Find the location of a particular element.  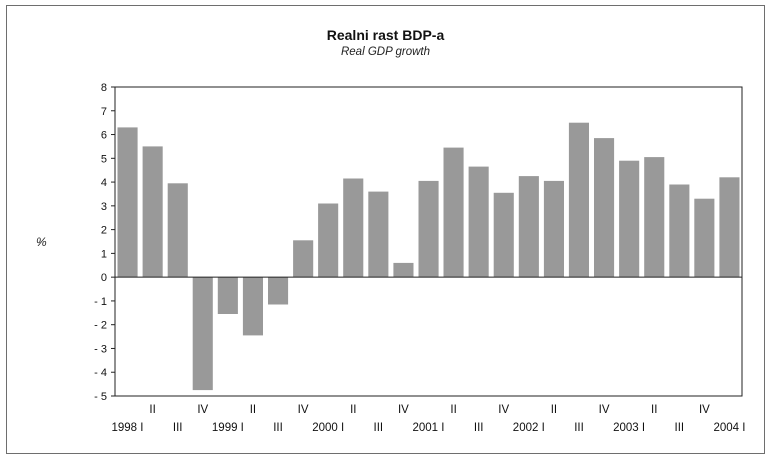

y-axis-ticks: 8 7 6 5 4 3 2 1 0 - 1 - 2 - 3 - 4 - 5 is located at coordinates (104, 242).